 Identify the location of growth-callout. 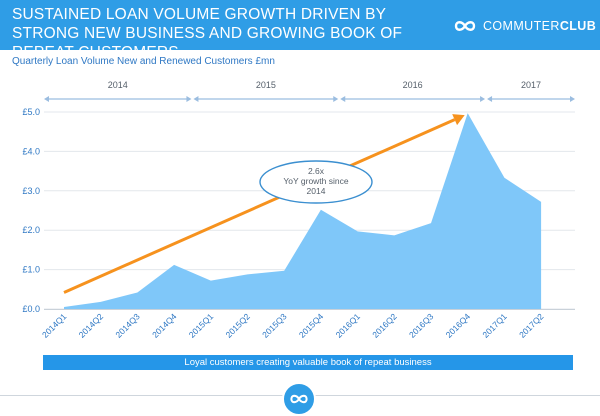
(316, 182).